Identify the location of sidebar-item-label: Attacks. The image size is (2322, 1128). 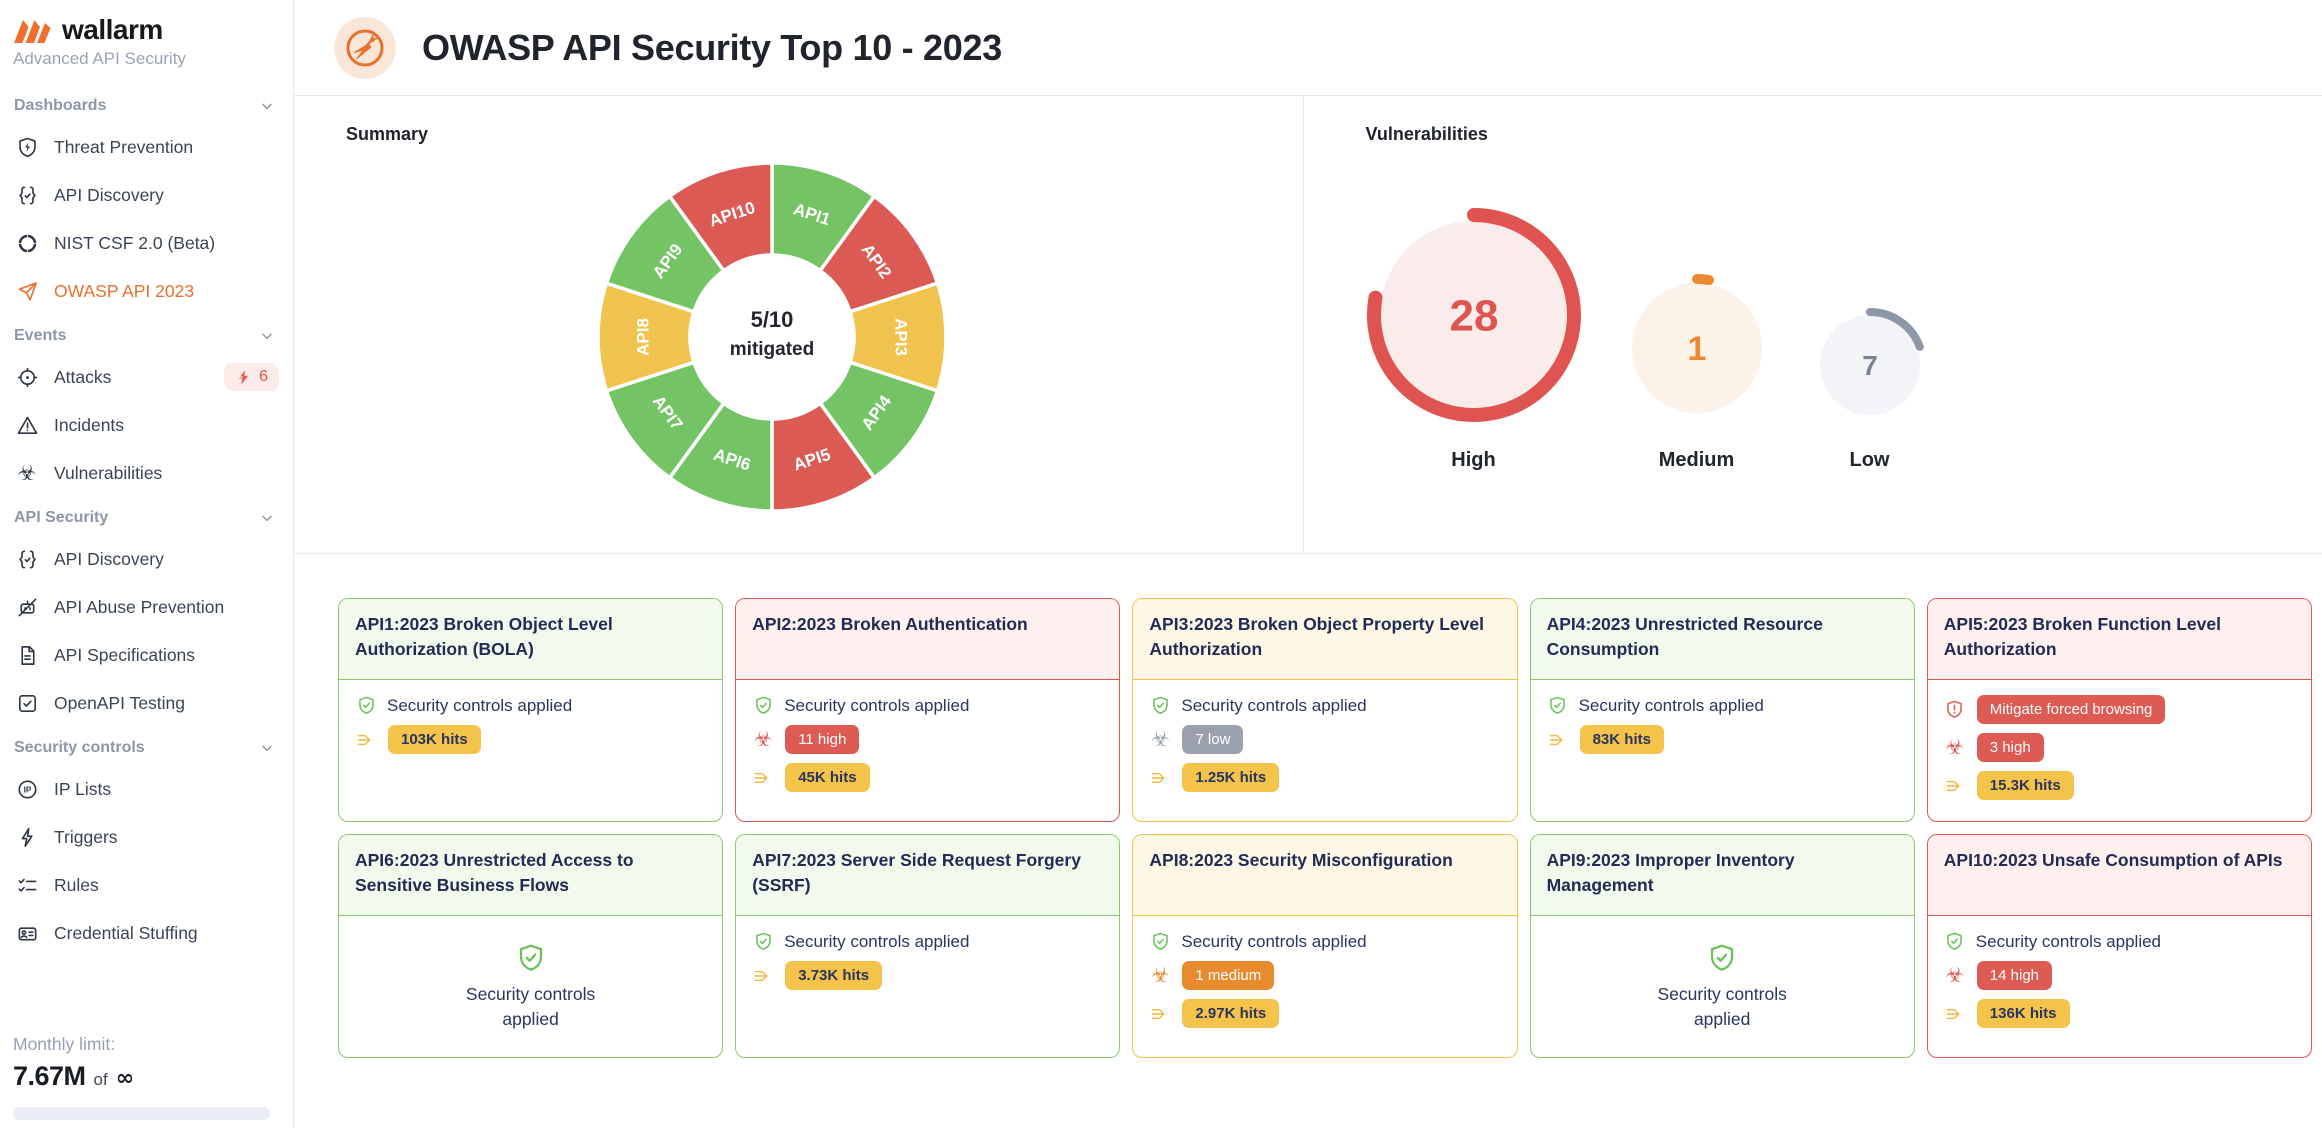
(83, 376).